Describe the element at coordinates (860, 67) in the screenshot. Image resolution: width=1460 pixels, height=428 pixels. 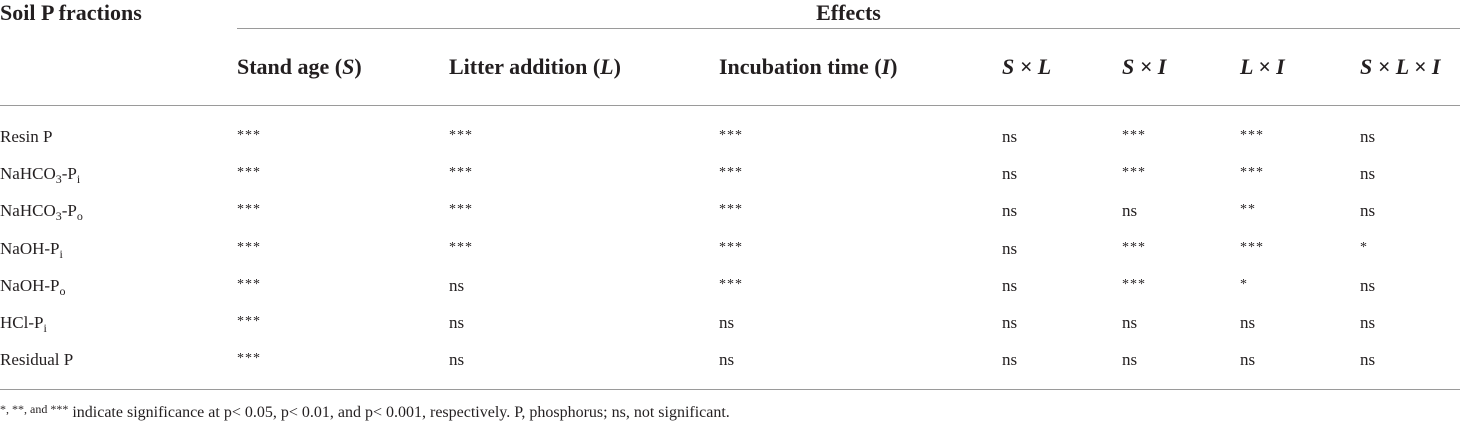
I see `column-header: Incubation time (I)` at that location.